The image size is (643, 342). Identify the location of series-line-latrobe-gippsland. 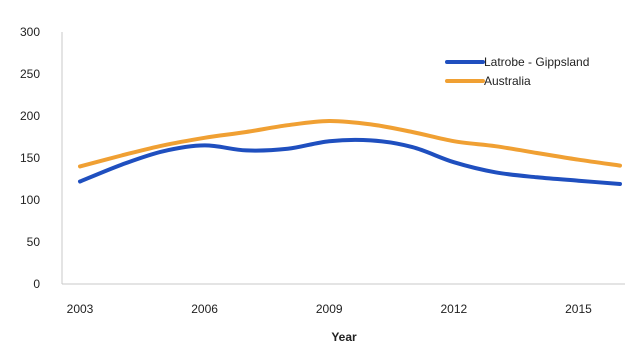
(350, 161).